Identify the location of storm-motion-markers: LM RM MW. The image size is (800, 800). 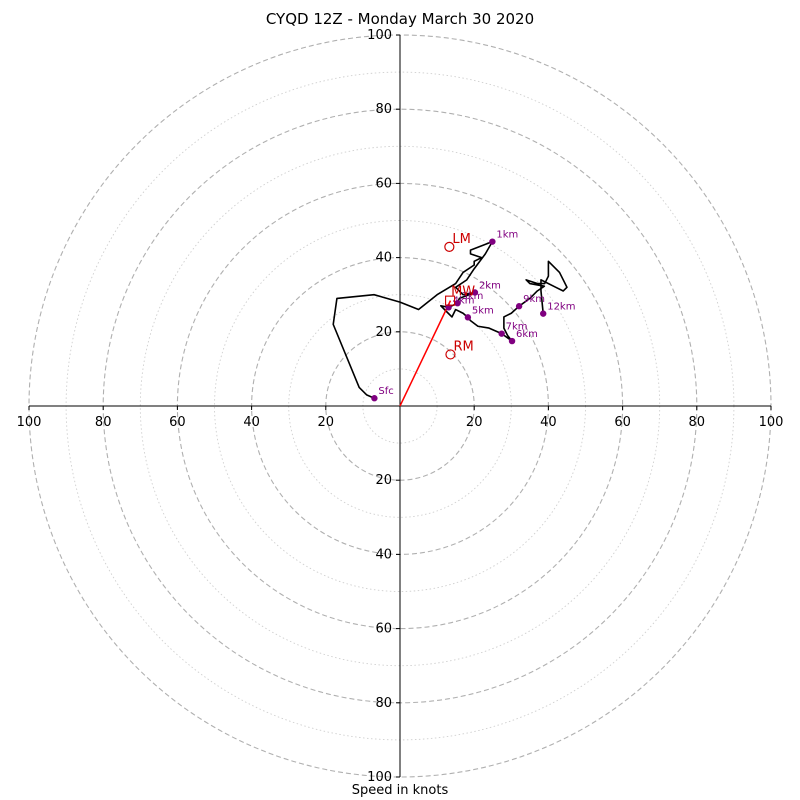
(459, 296).